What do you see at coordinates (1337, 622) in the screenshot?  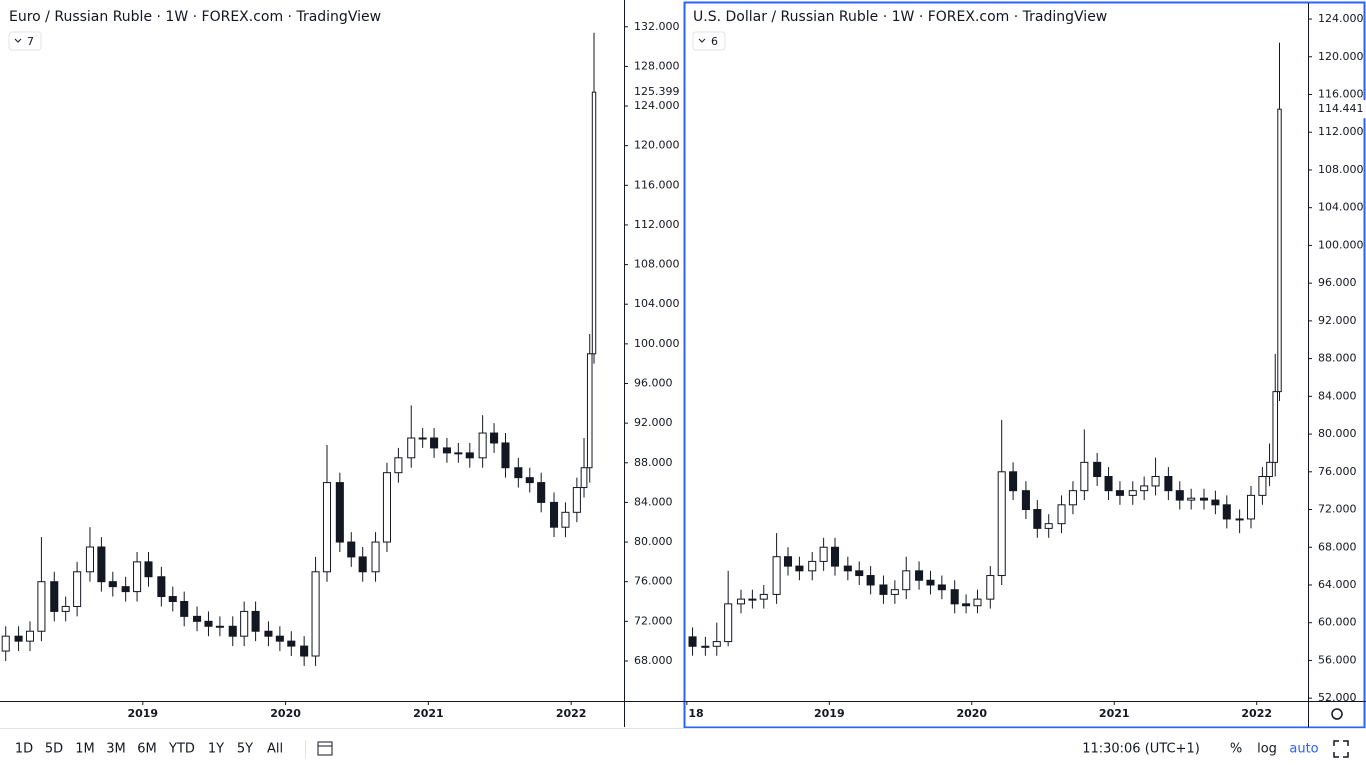 I see `y-tick-label: 60.000` at bounding box center [1337, 622].